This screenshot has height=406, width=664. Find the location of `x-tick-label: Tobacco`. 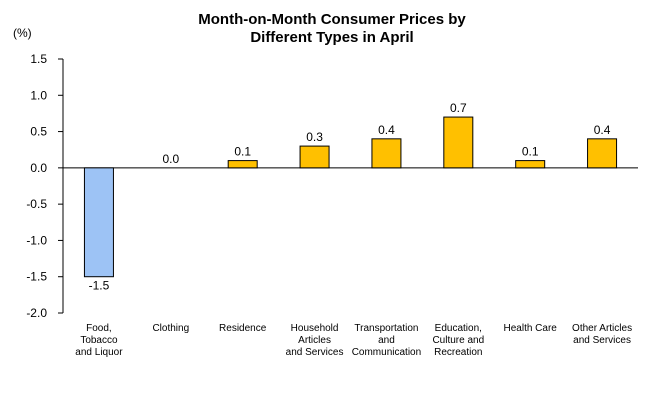

x-tick-label: Tobacco is located at coordinates (99, 340).